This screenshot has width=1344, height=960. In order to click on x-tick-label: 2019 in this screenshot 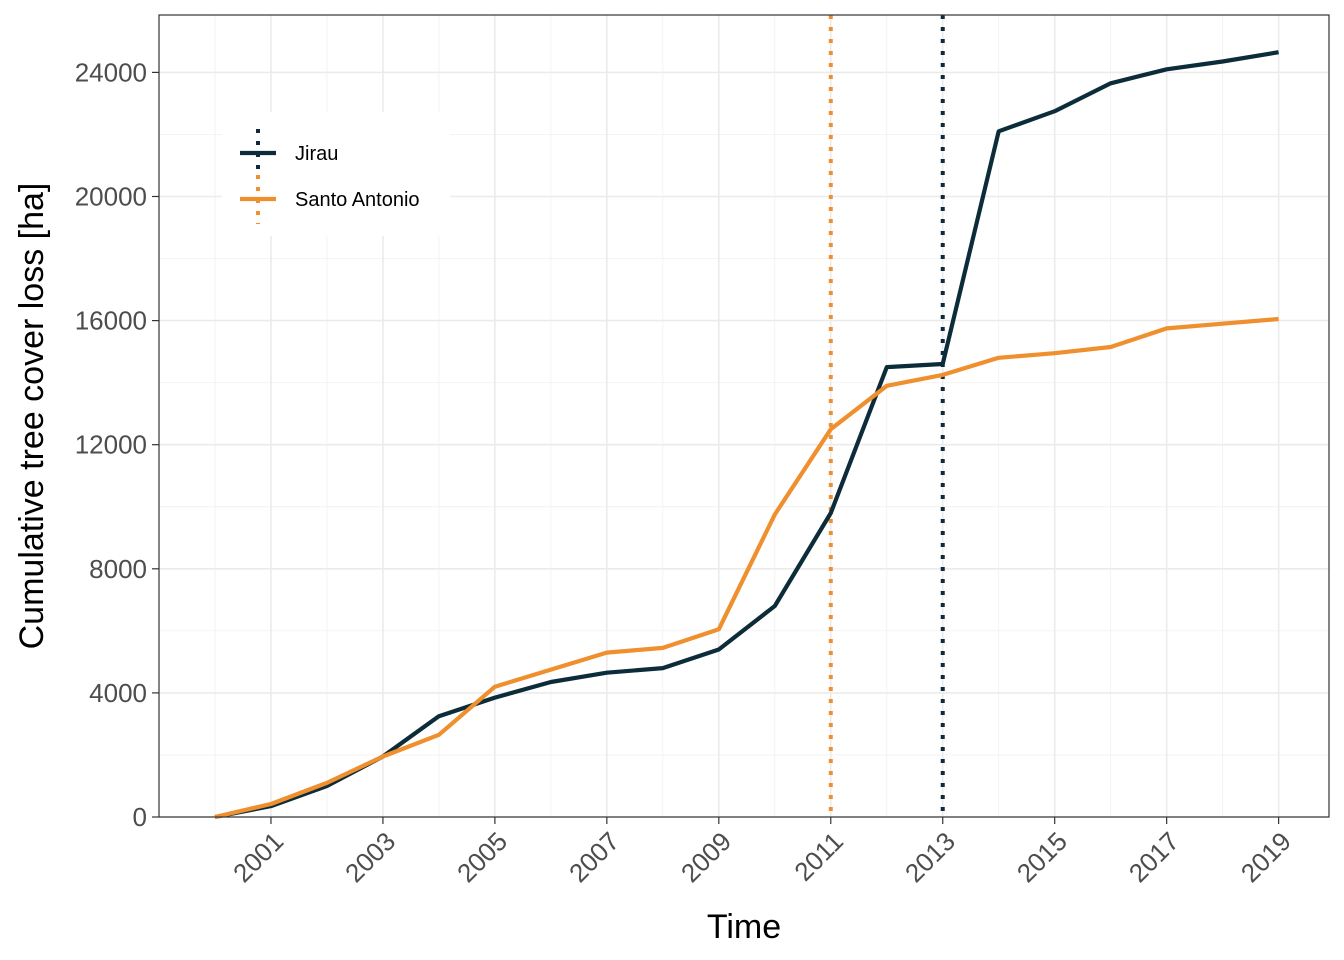, I will do `click(1266, 857)`.